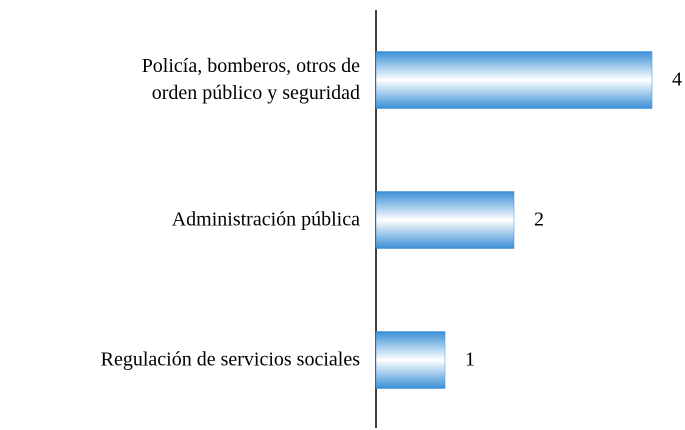  I want to click on y-tick-label: Administración pública, so click(265, 219).